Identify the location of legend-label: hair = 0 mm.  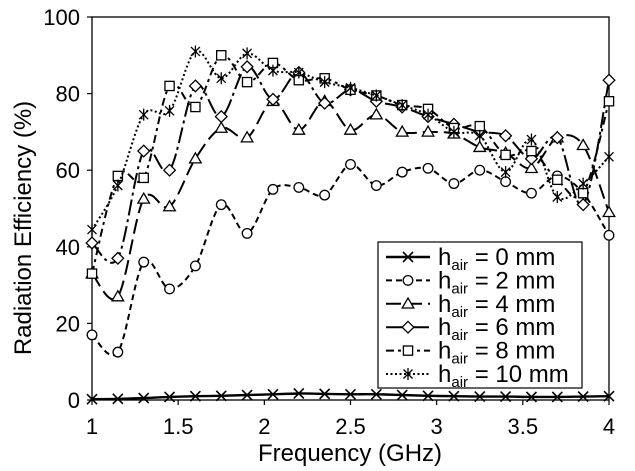
(496, 259).